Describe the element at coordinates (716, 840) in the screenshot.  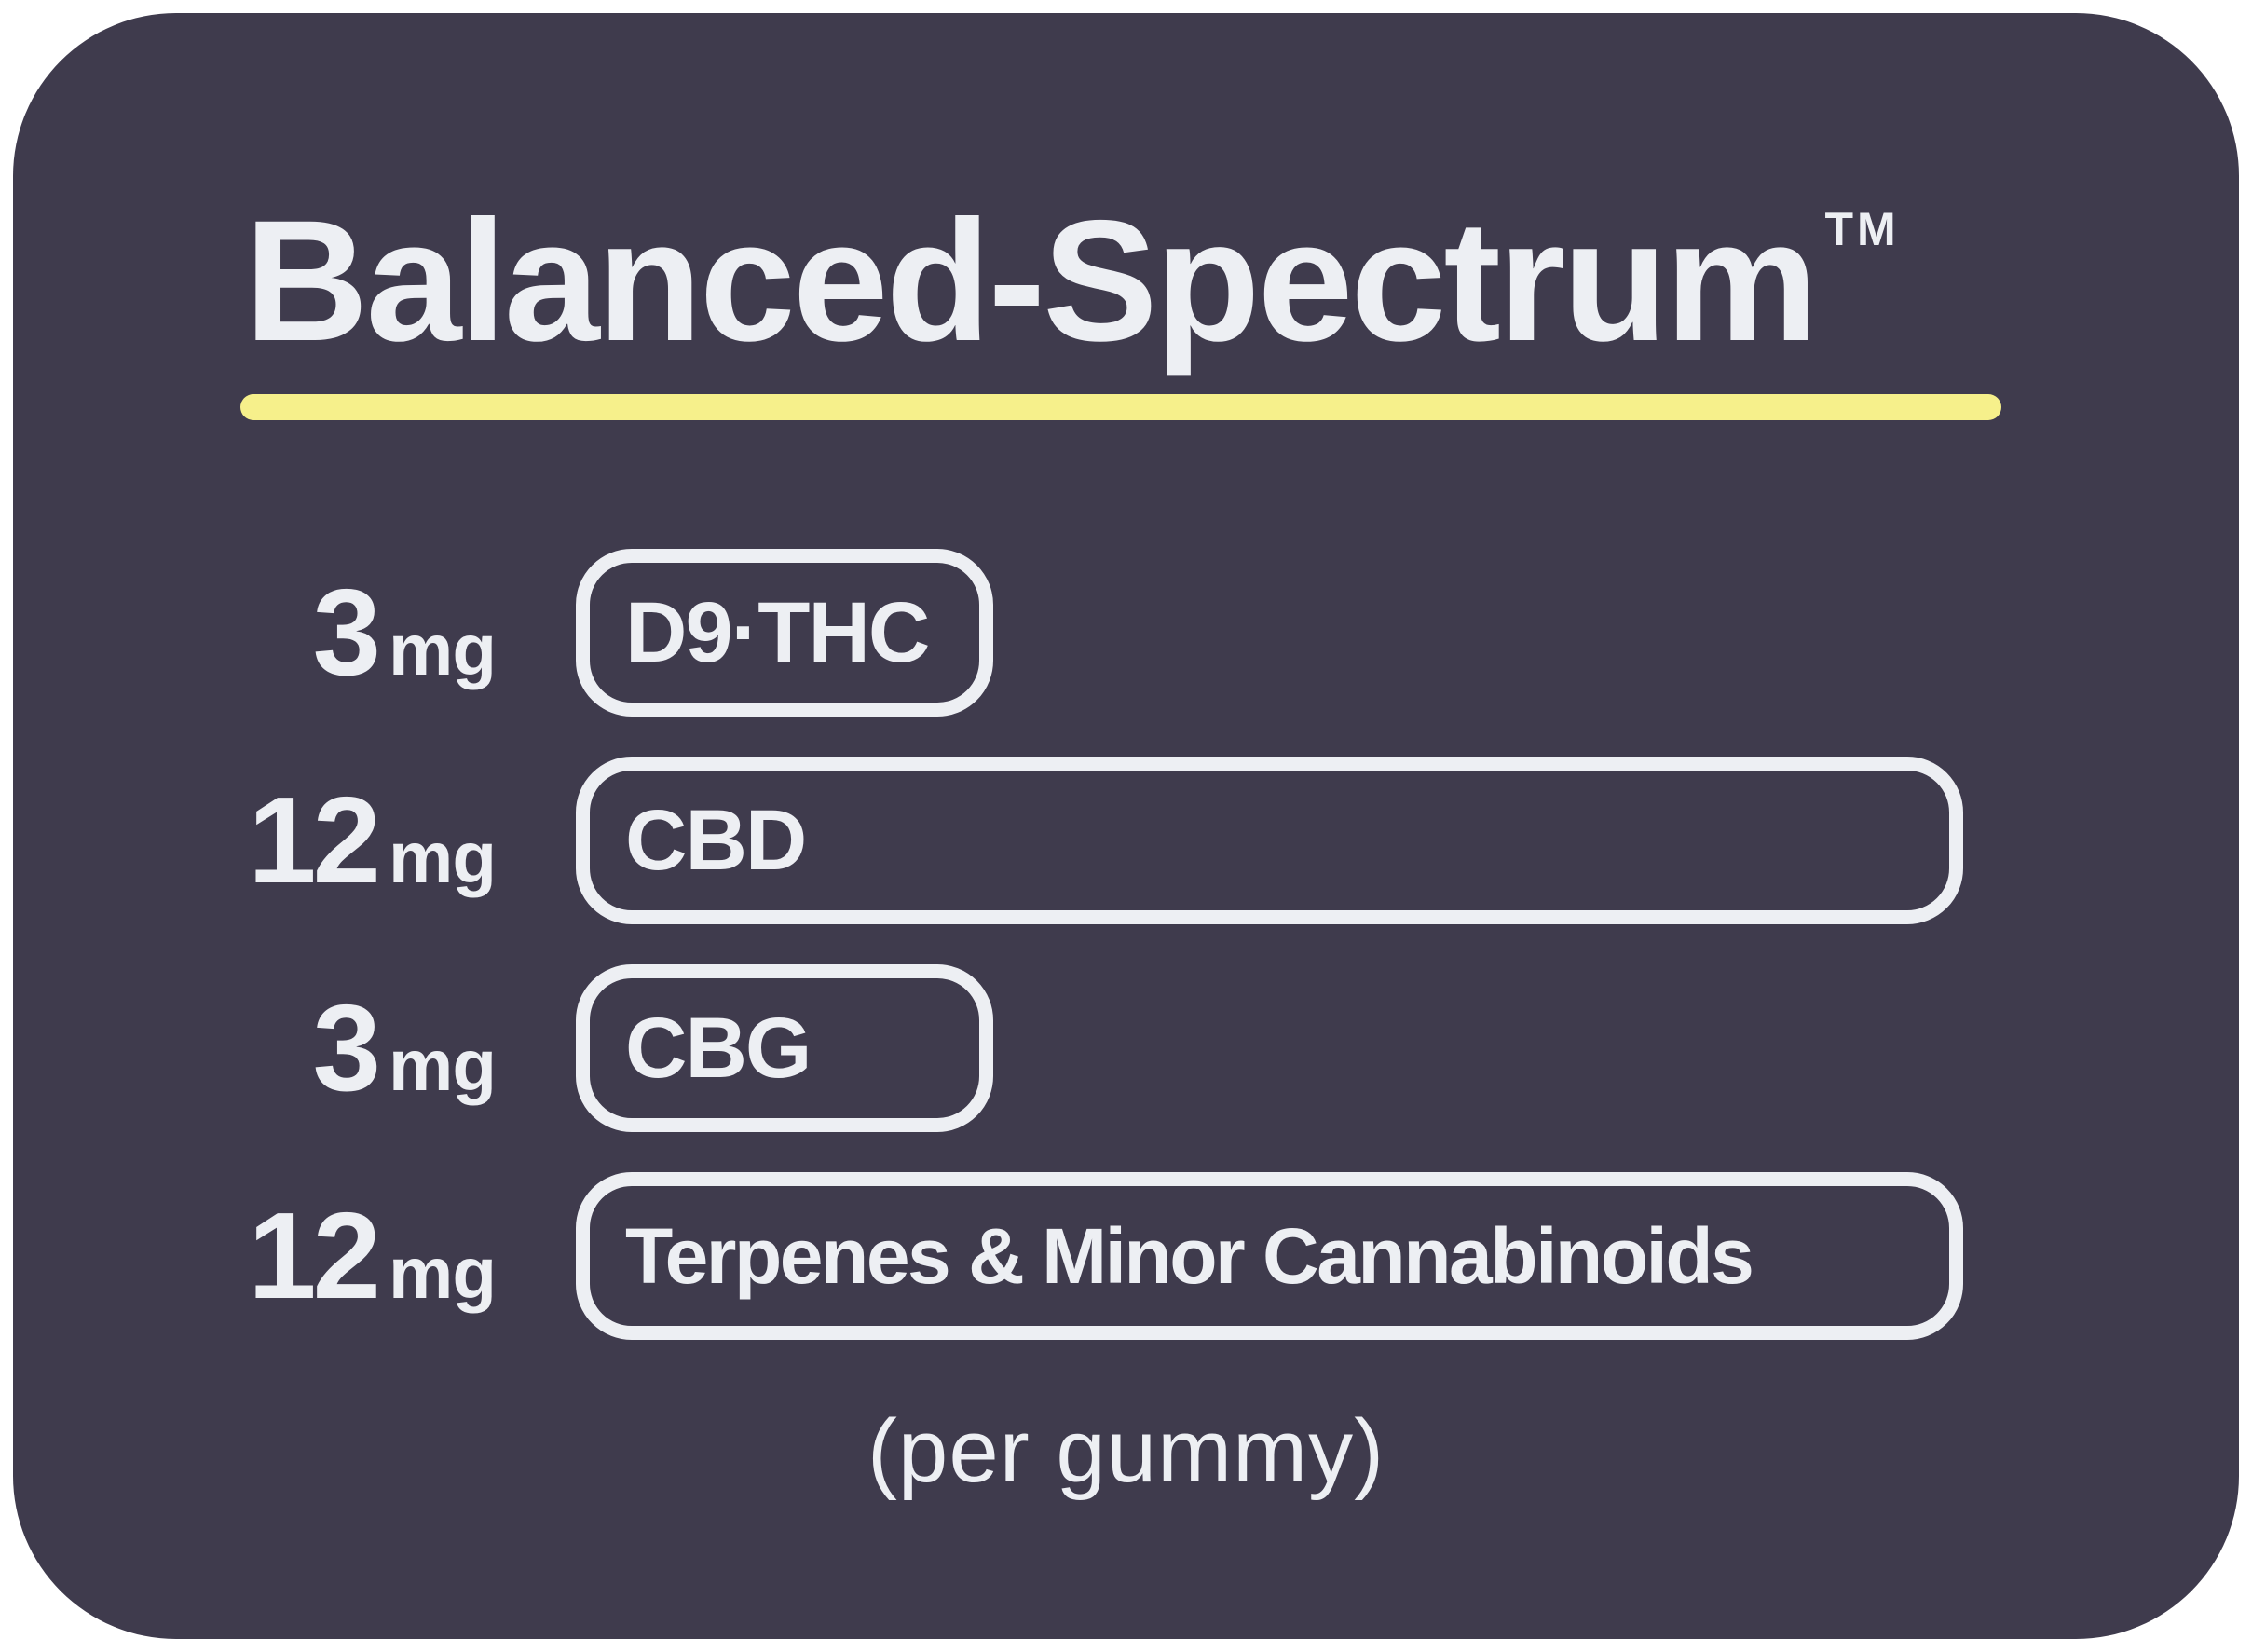
I see `ingredient-label: CBD` at that location.